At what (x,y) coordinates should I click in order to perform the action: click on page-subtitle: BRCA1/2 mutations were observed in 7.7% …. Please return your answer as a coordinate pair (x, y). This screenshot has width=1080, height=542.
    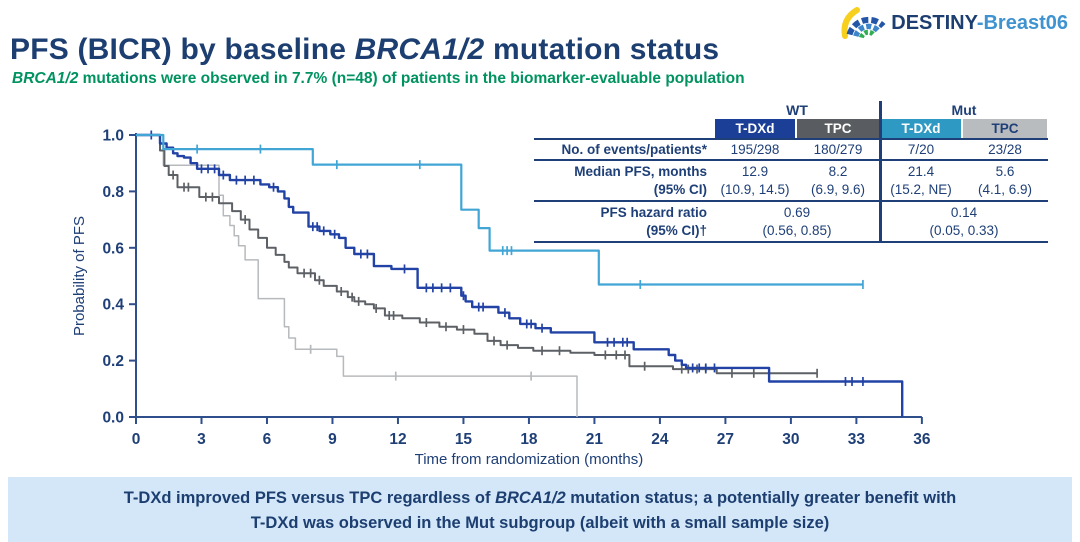
    Looking at the image, I should click on (378, 79).